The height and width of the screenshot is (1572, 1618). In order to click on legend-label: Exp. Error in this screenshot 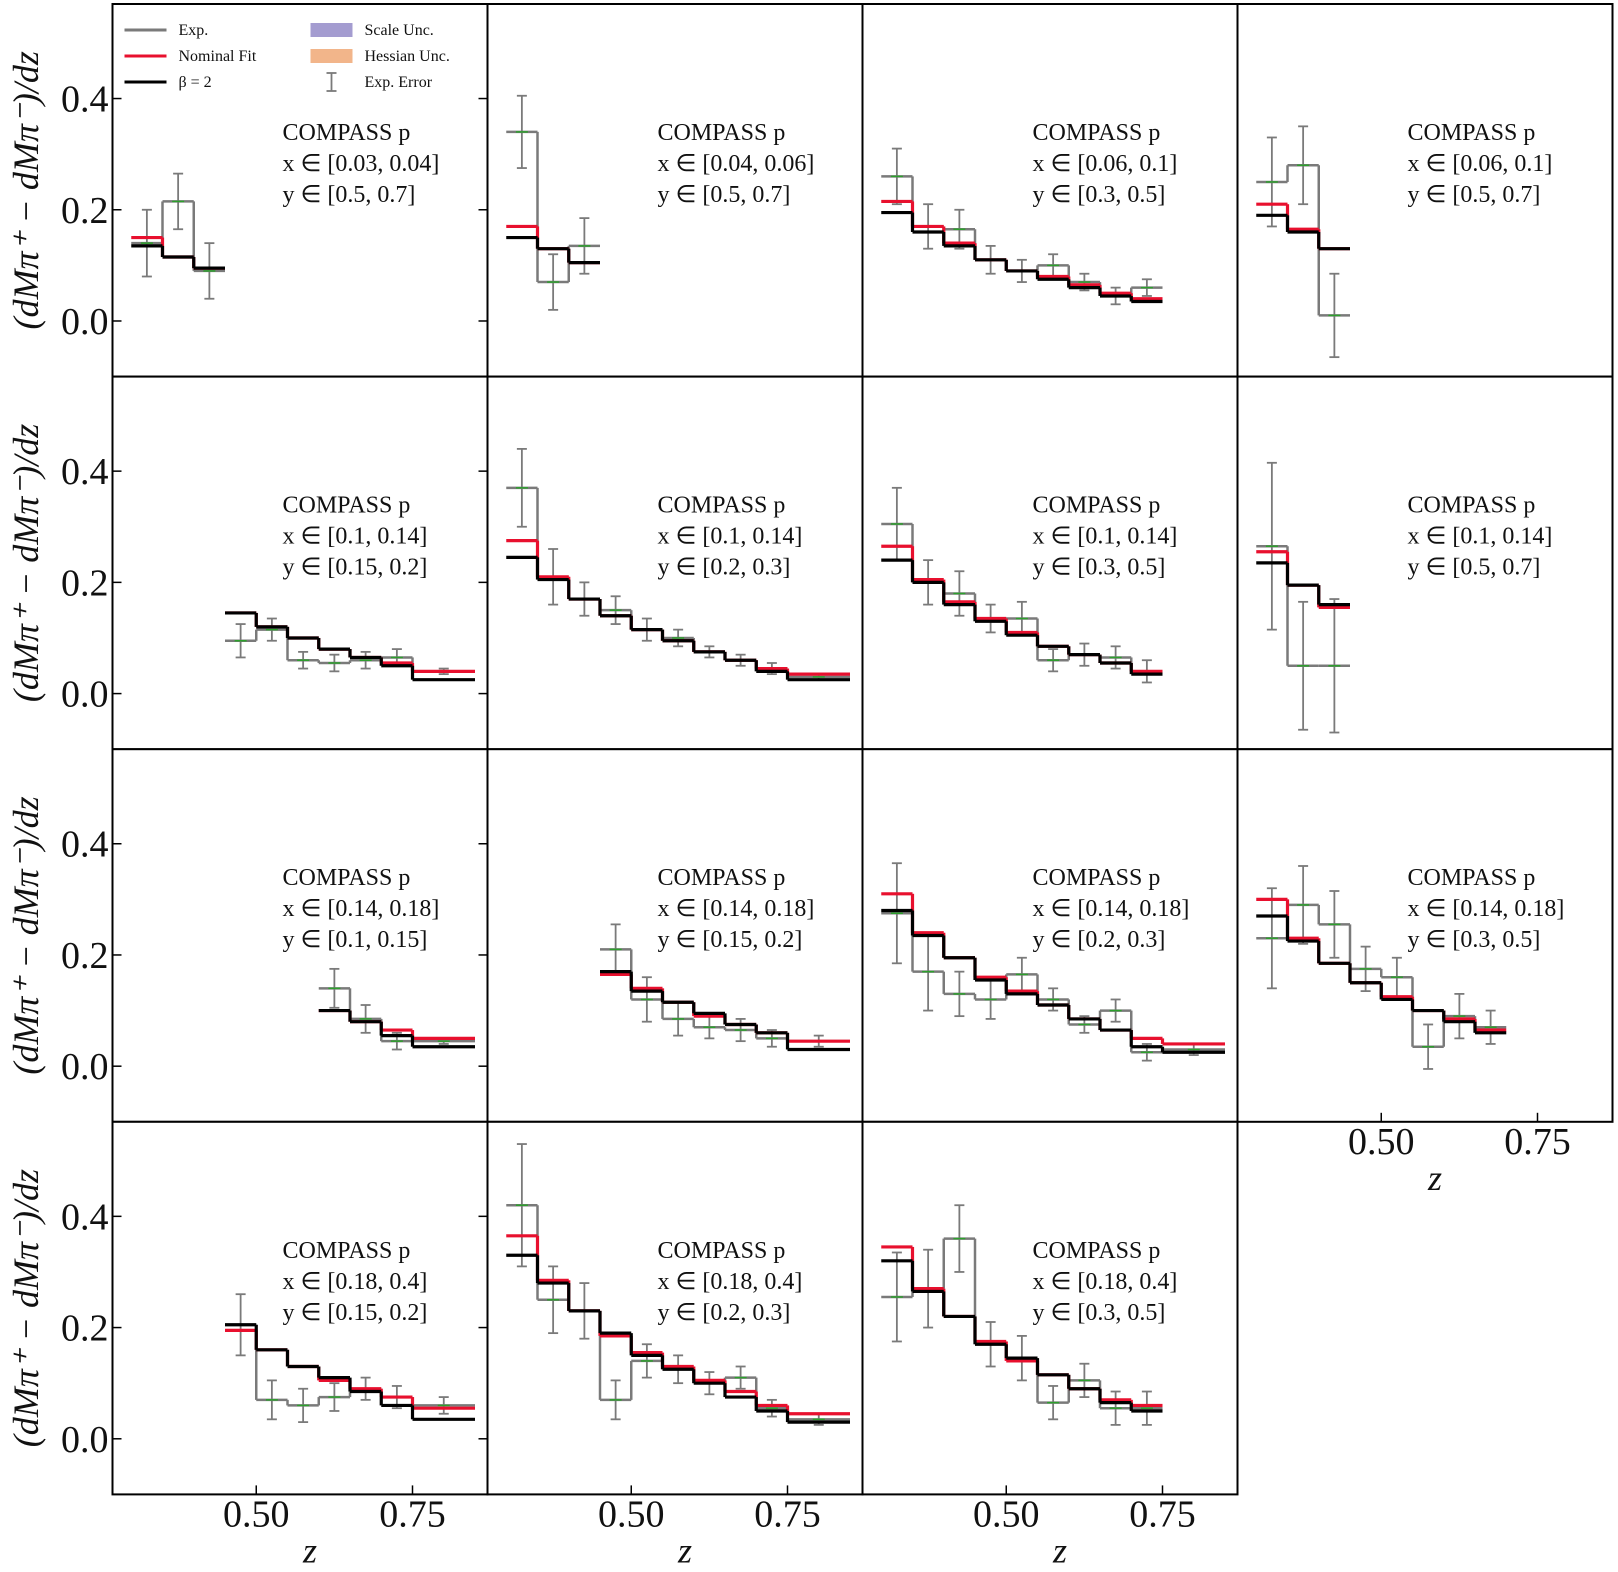, I will do `click(399, 82)`.